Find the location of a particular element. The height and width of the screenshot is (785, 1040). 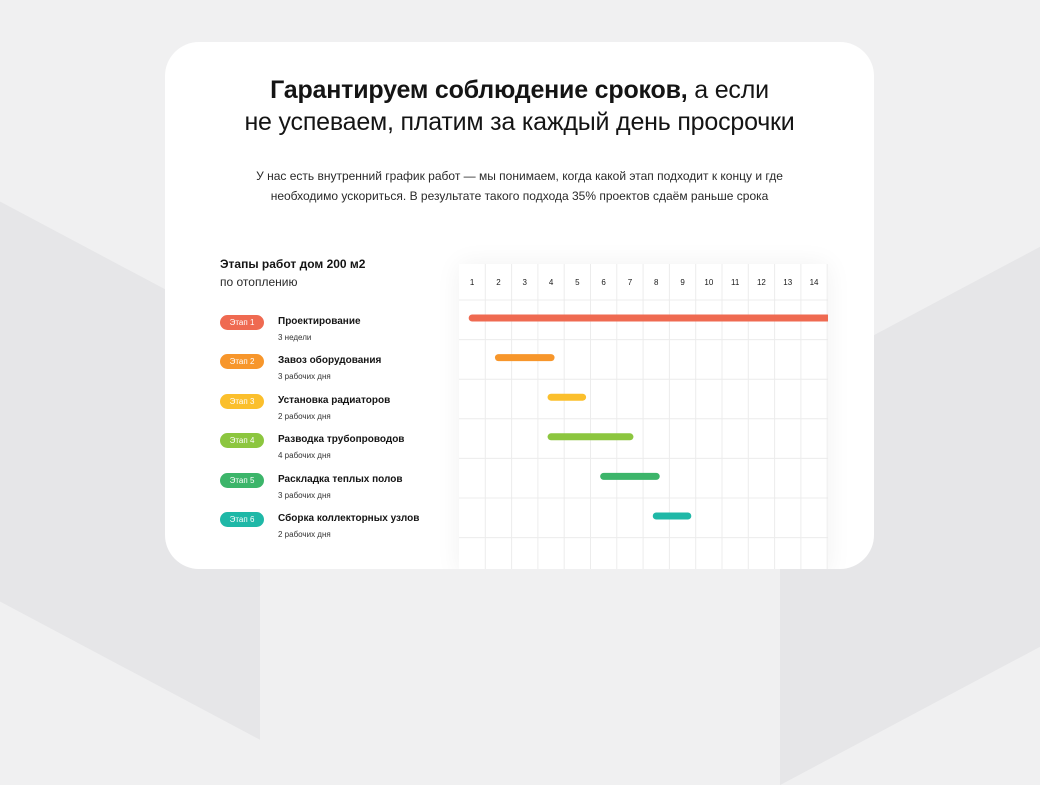

day-label: 14 is located at coordinates (814, 282).